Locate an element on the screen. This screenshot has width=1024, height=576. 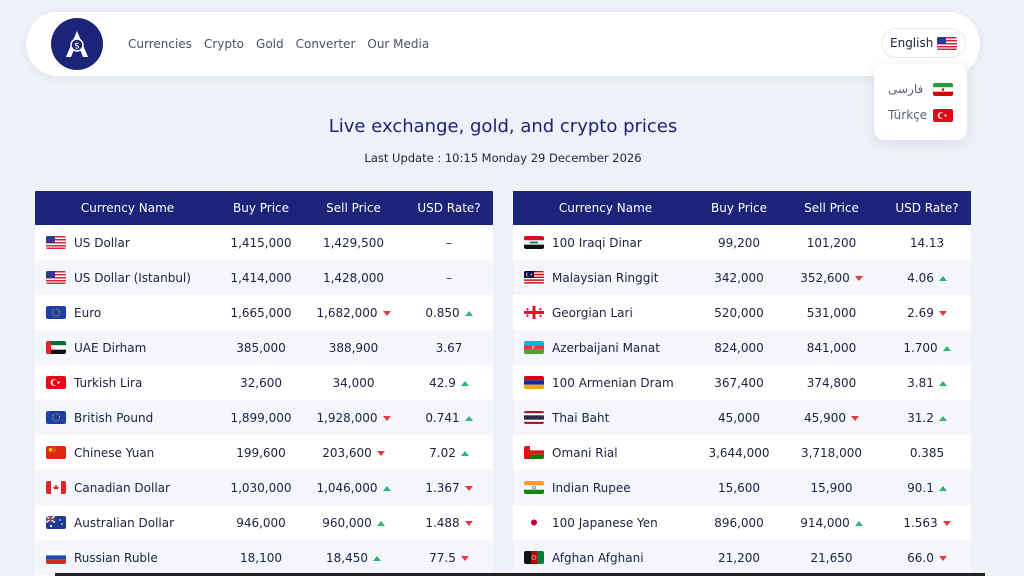
nav-currencies: Currencies is located at coordinates (160, 44).